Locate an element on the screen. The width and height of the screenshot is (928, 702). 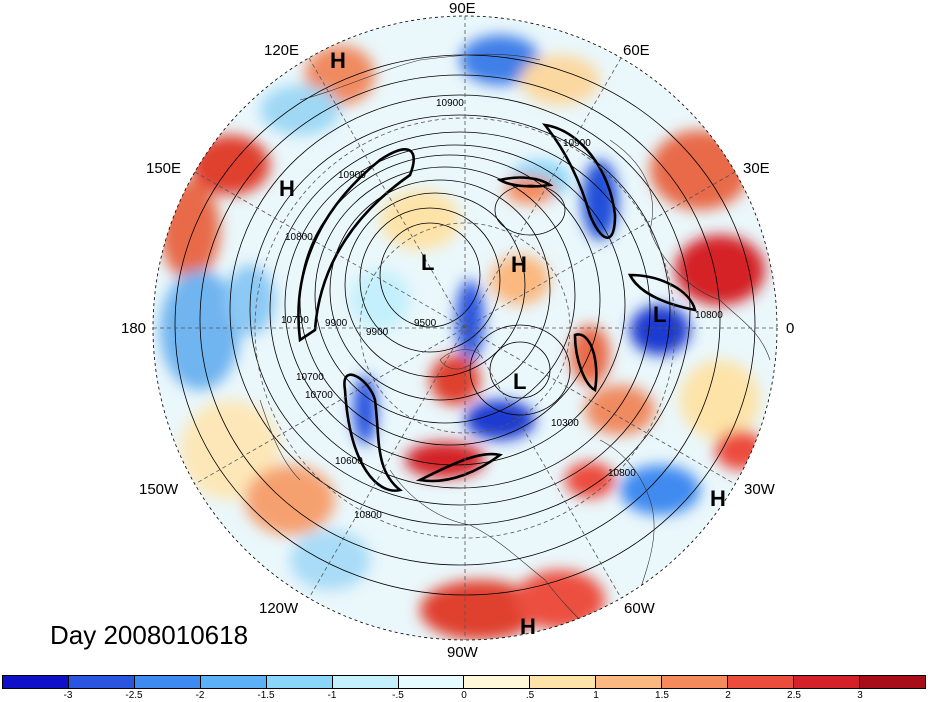
lon-label-60e: 60E is located at coordinates (636, 50).